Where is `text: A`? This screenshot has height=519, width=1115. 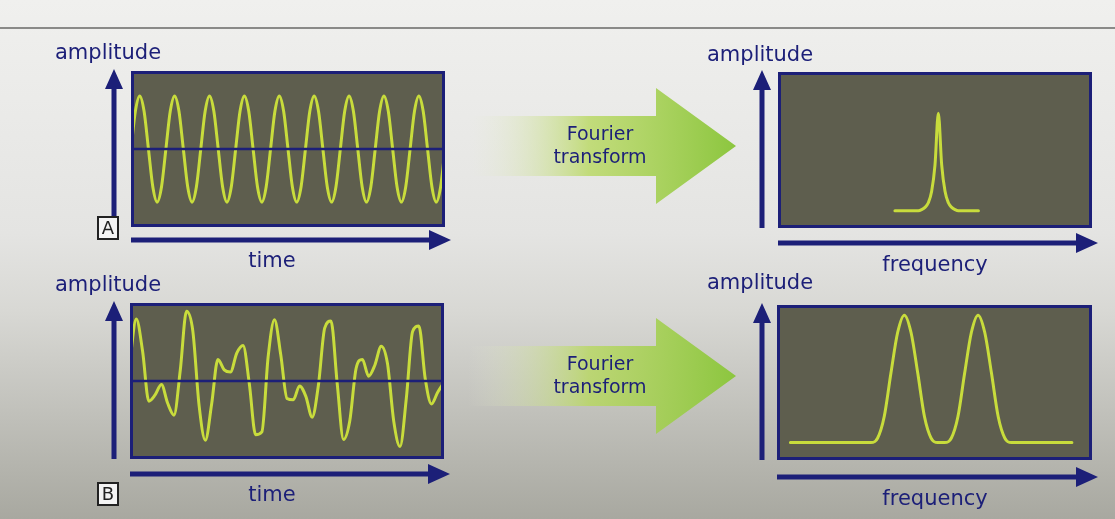
text: A is located at coordinates (108, 228).